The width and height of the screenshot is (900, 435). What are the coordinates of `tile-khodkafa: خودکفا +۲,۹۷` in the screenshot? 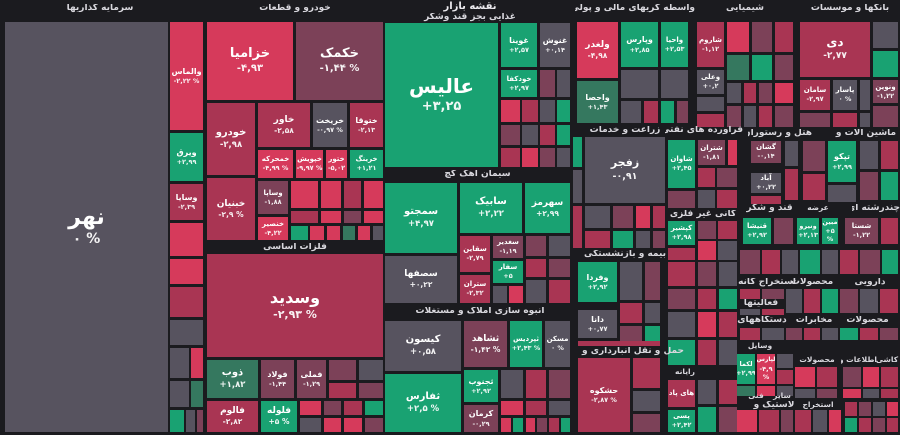 It's located at (519, 83).